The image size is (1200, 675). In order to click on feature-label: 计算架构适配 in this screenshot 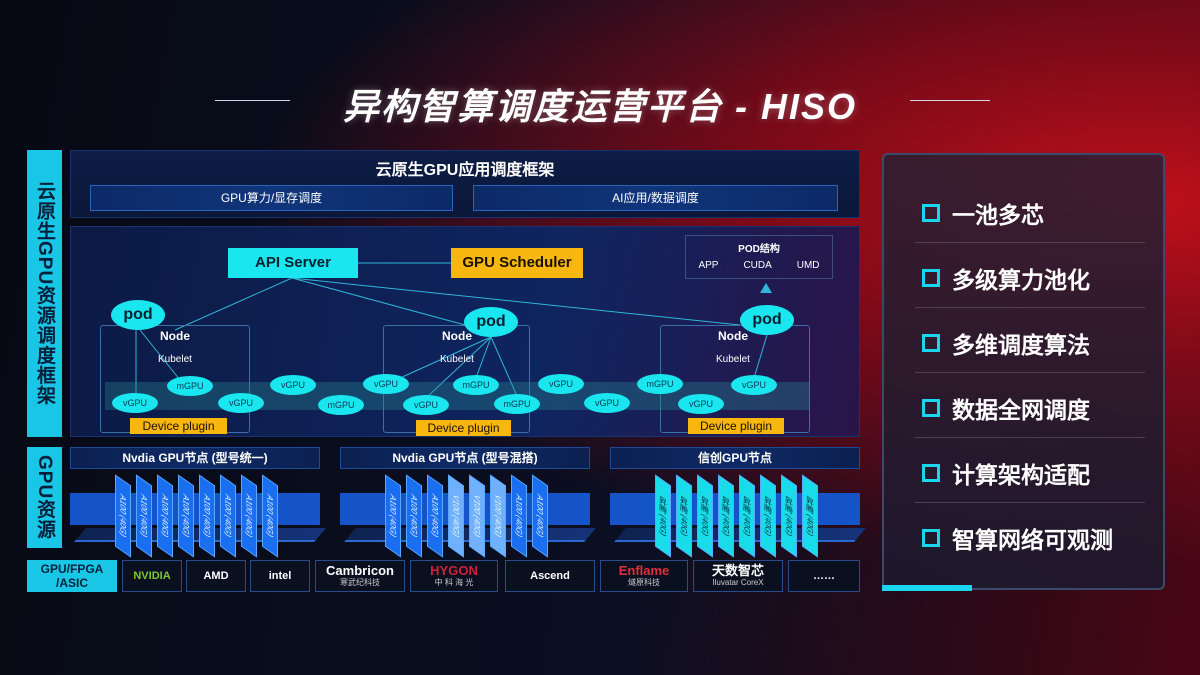, I will do `click(1021, 475)`.